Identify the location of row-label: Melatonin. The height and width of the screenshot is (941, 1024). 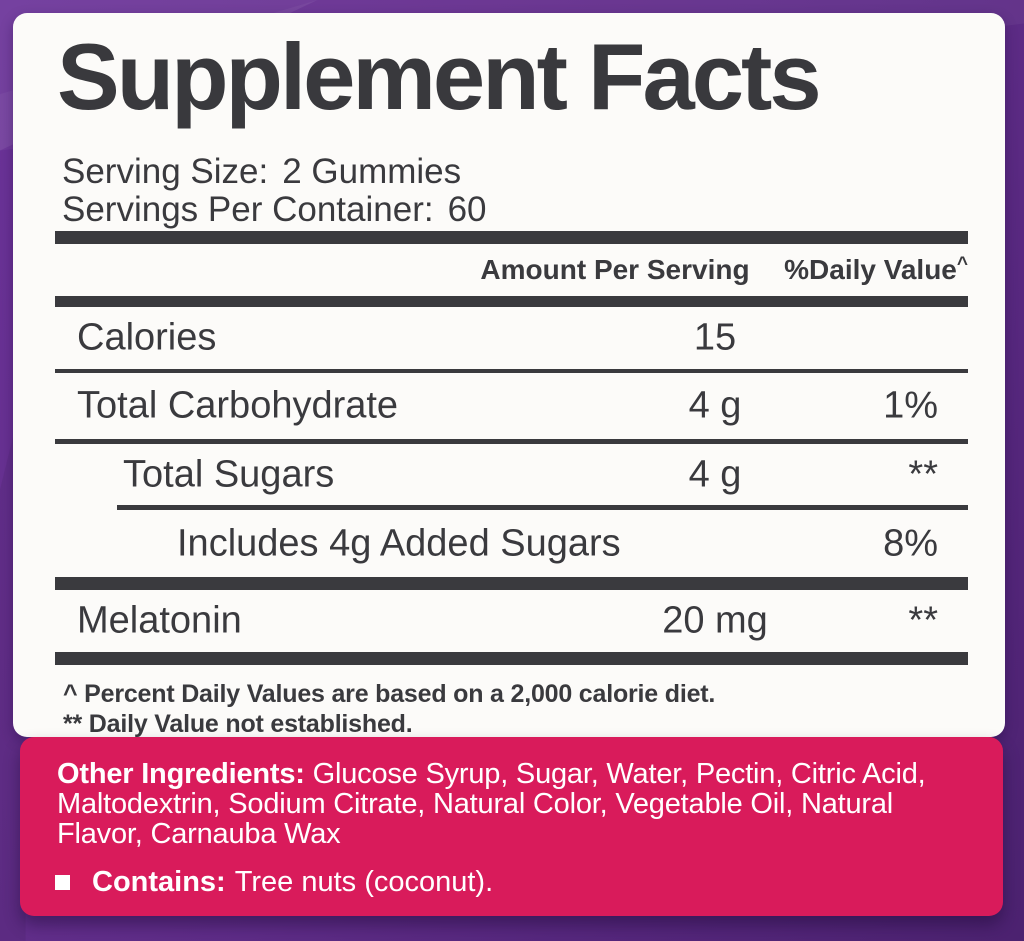
(159, 620).